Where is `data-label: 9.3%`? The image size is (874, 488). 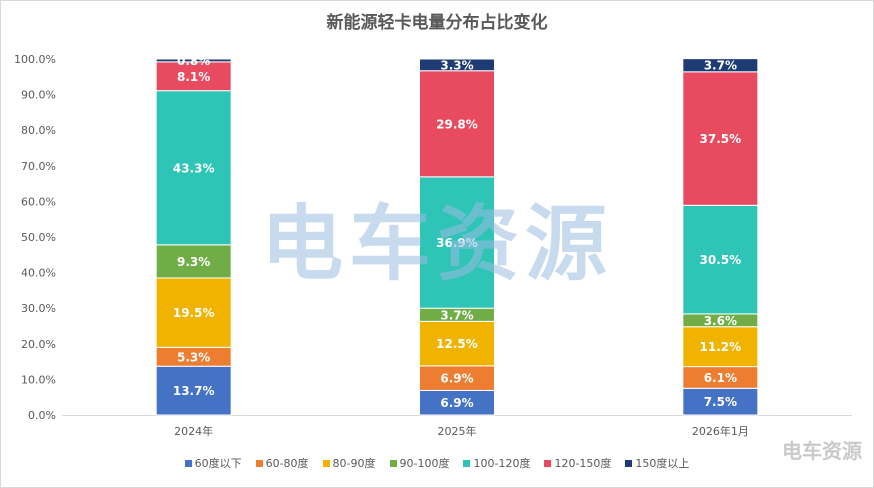 data-label: 9.3% is located at coordinates (193, 262).